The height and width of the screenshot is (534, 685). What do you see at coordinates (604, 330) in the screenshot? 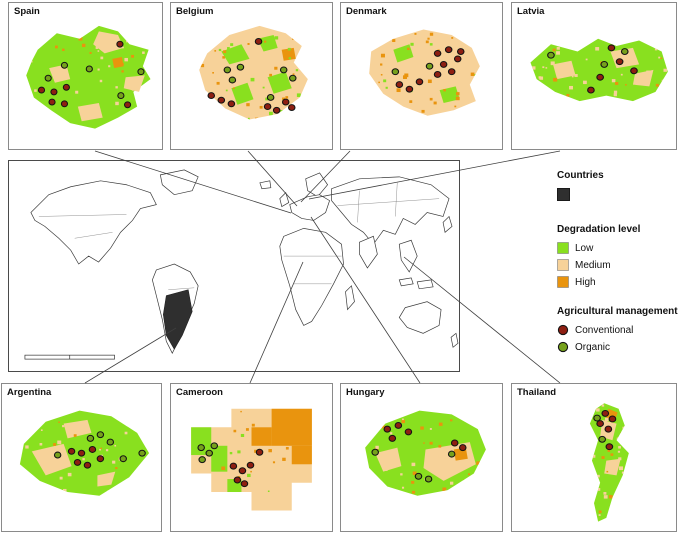
I see `legend-item-conventional-label: Conventional` at bounding box center [604, 330].